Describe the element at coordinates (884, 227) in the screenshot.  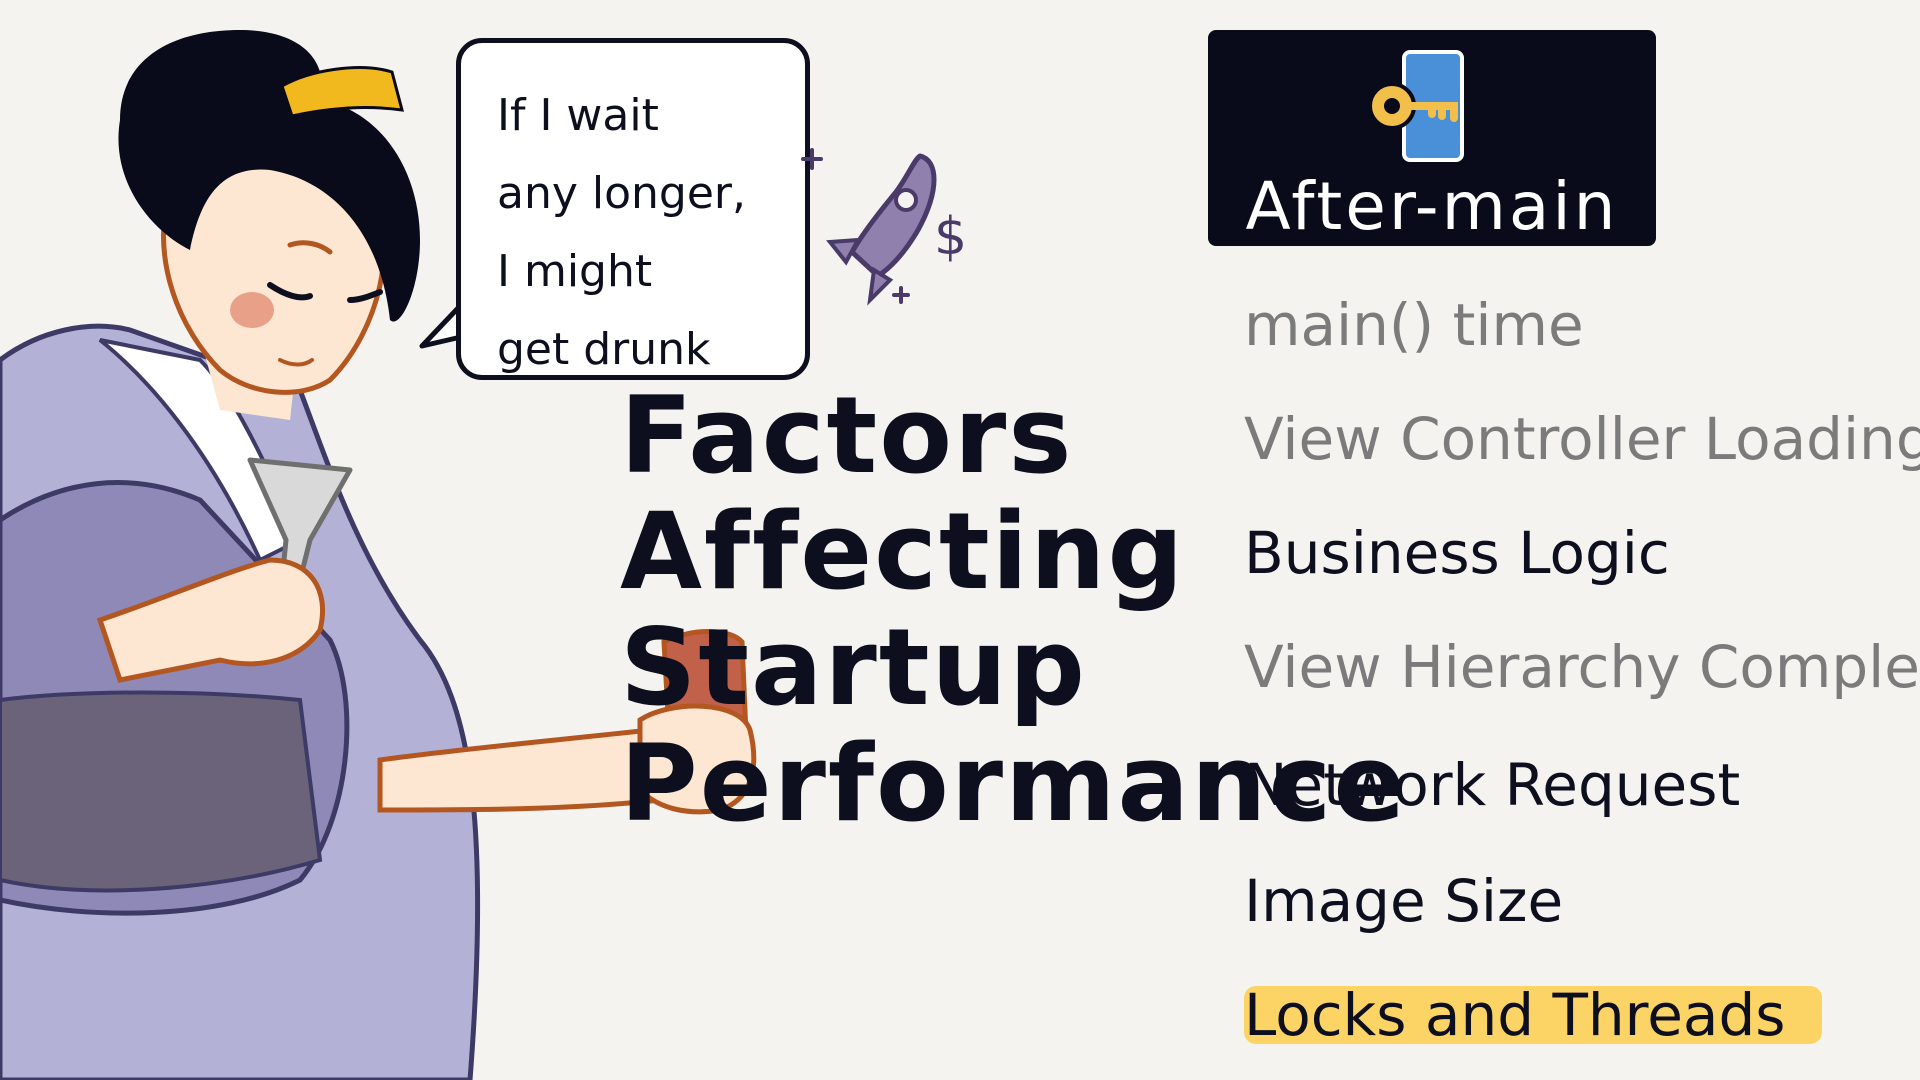
I see `rocket-icon: $` at that location.